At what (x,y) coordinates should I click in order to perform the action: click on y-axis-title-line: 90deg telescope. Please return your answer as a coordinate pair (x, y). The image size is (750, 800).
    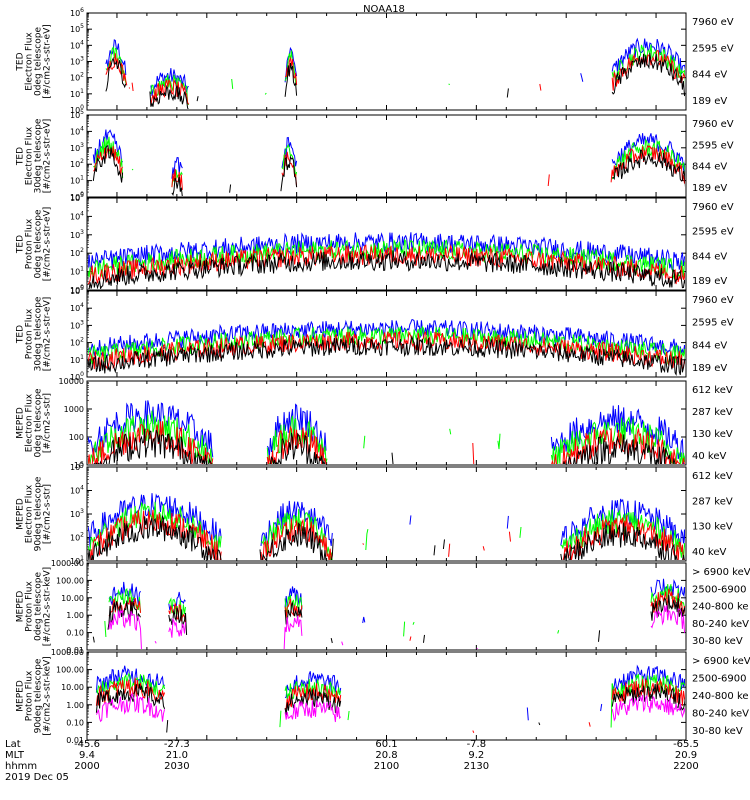
    Looking at the image, I should click on (39, 513).